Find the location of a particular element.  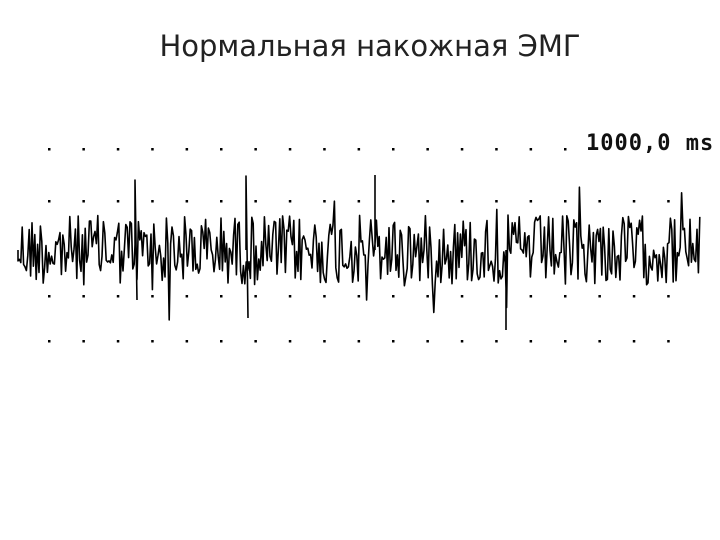

scale-label: 1000,0 ms is located at coordinates (650, 143).